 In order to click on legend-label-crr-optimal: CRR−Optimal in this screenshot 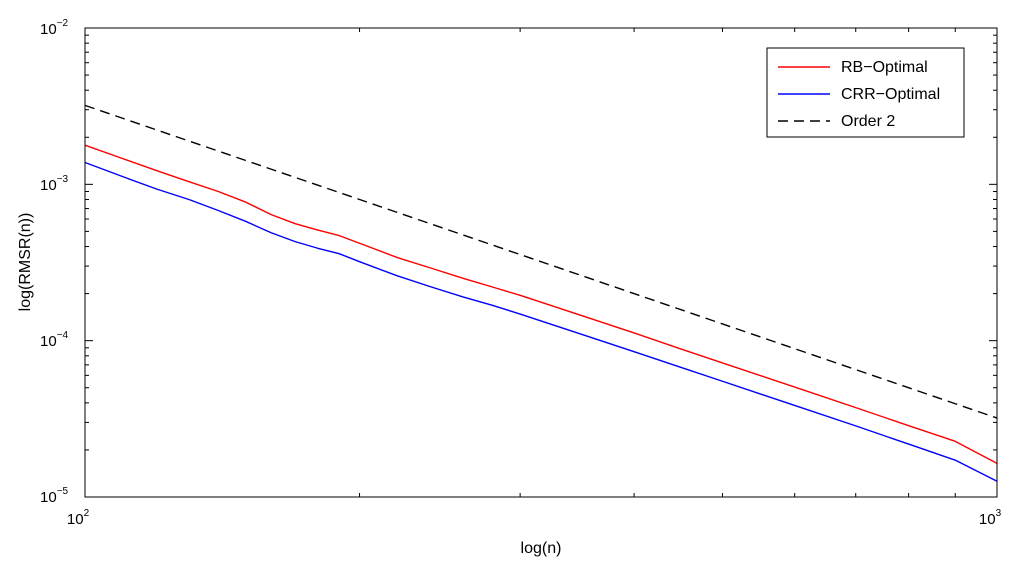, I will do `click(890, 94)`.